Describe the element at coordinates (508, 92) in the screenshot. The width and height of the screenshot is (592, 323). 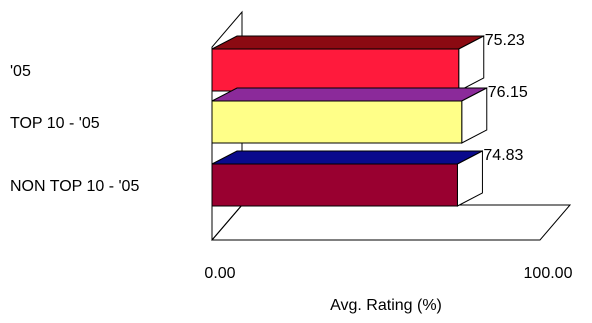
I see `value-label-2: 76.15` at that location.